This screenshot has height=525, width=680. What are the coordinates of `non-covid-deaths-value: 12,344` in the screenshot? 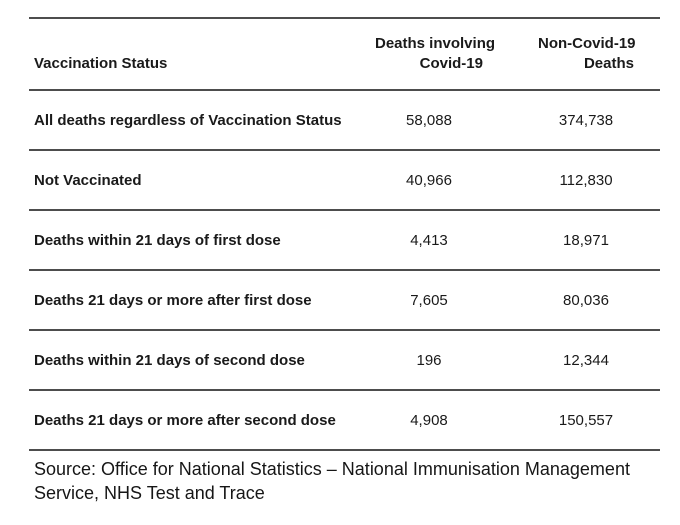 It's located at (599, 360).